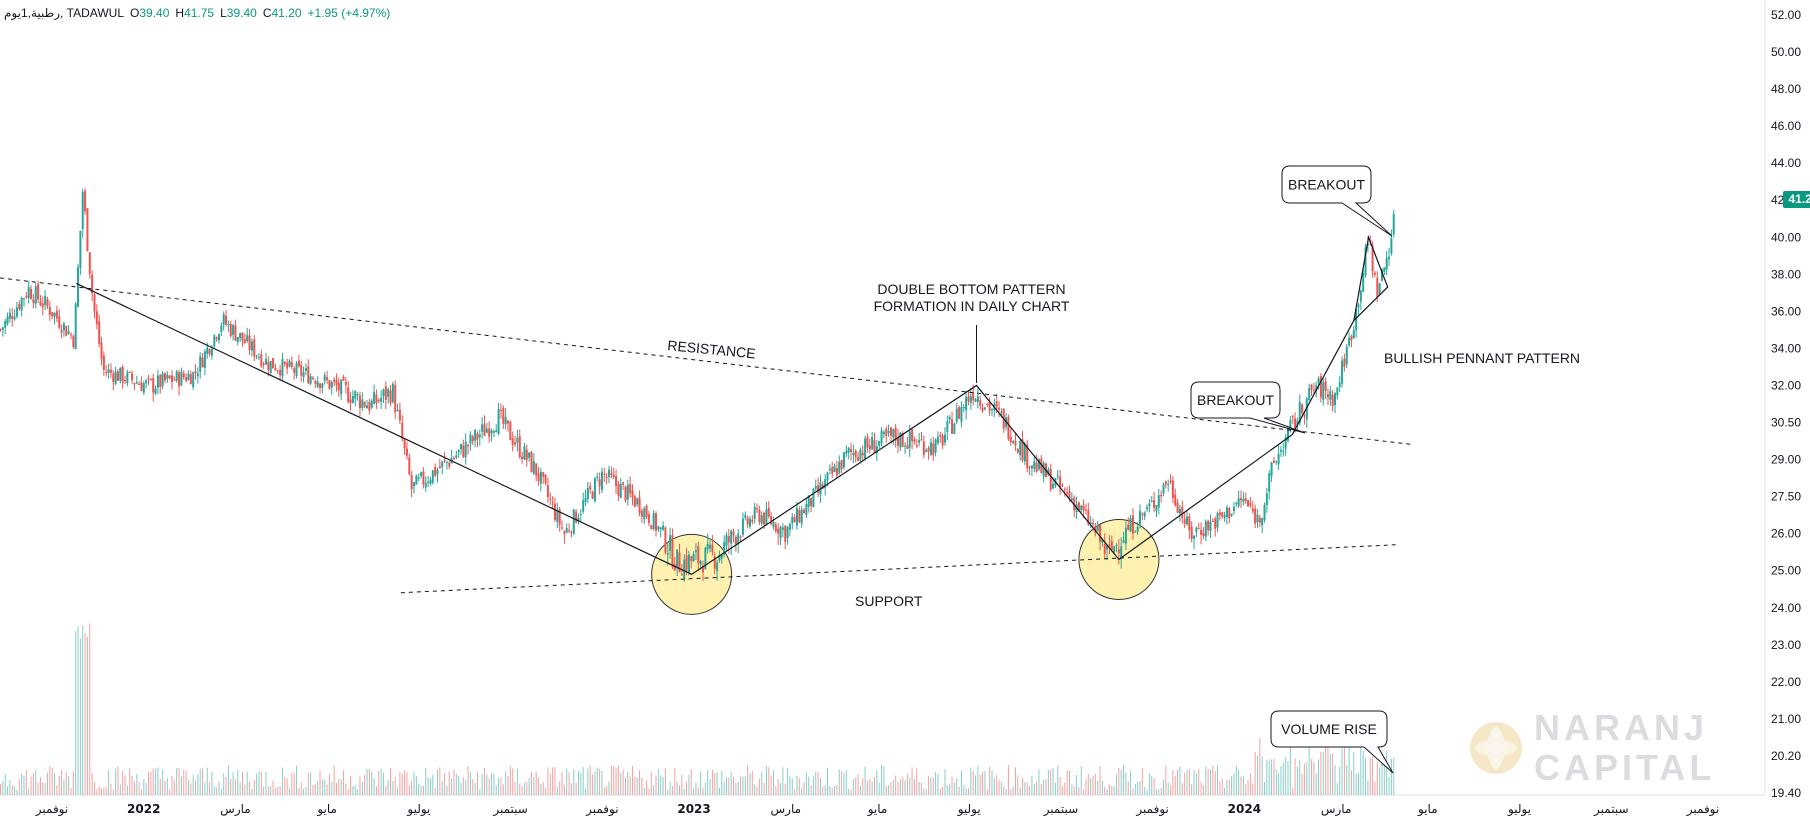  Describe the element at coordinates (64, 13) in the screenshot. I see `symbol-label: رطبية,1يوم, TADAWUL` at that location.